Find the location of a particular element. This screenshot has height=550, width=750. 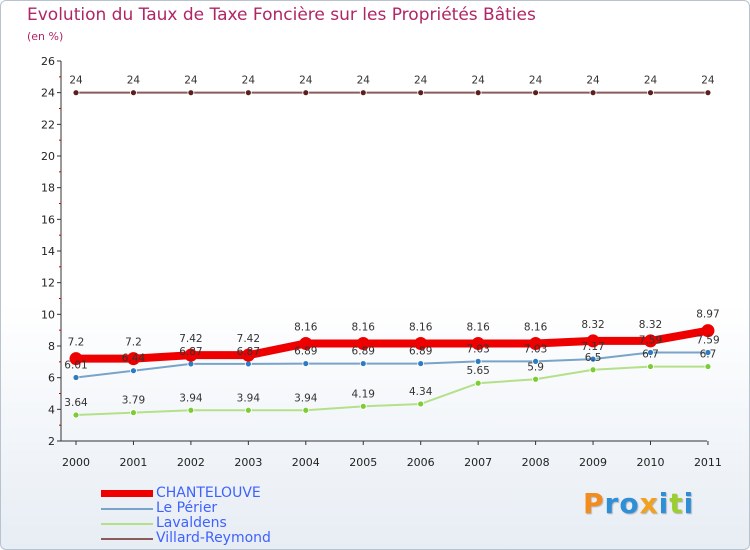

data-label-chantelouve: 8.32 is located at coordinates (592, 325).